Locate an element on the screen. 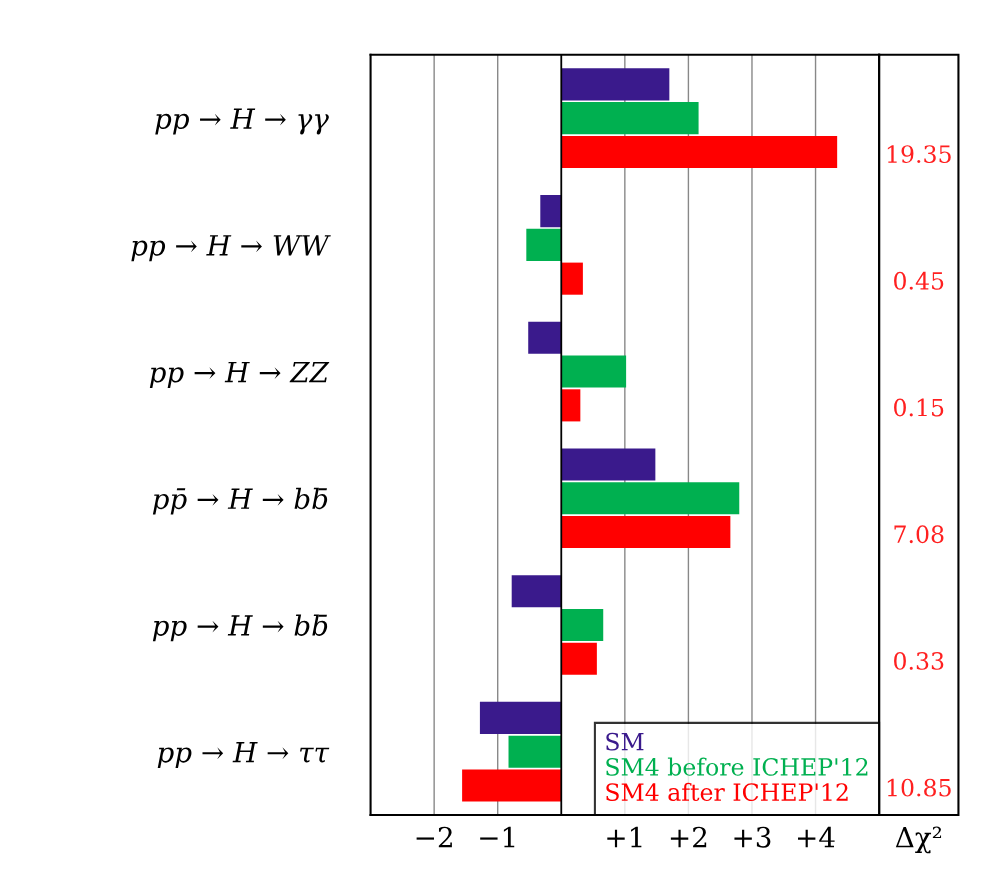 This screenshot has height=884, width=1007. y-tick-label: pp → H → WW is located at coordinates (231, 248).